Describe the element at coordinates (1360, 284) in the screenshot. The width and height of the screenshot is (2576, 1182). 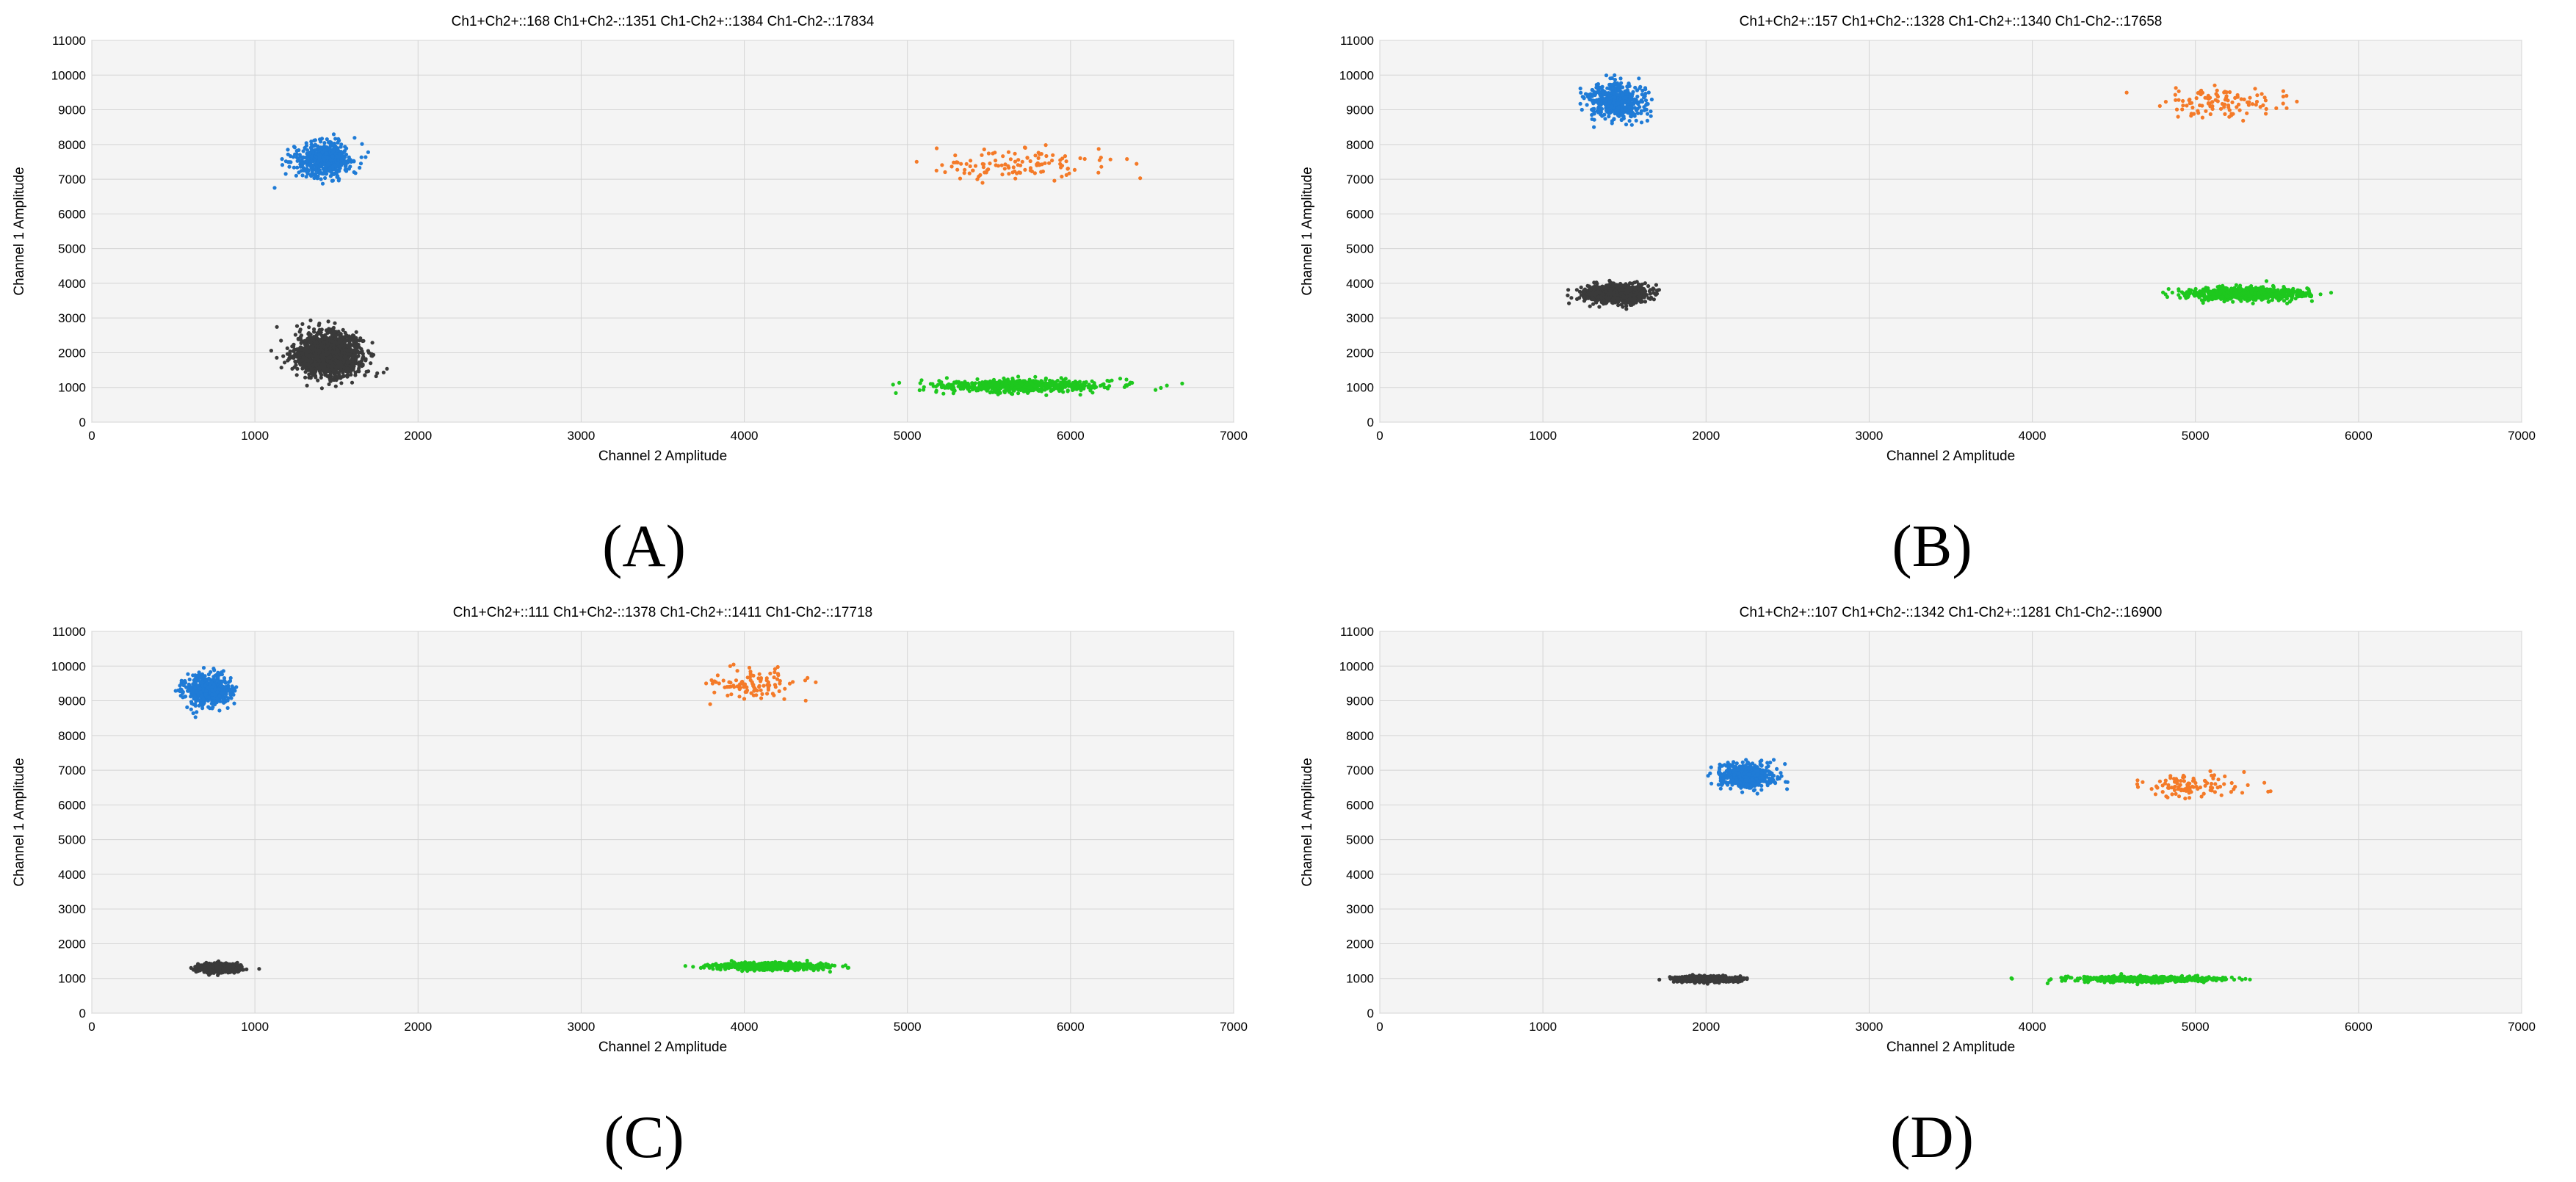
I see `y-tick-label: 4000` at that location.